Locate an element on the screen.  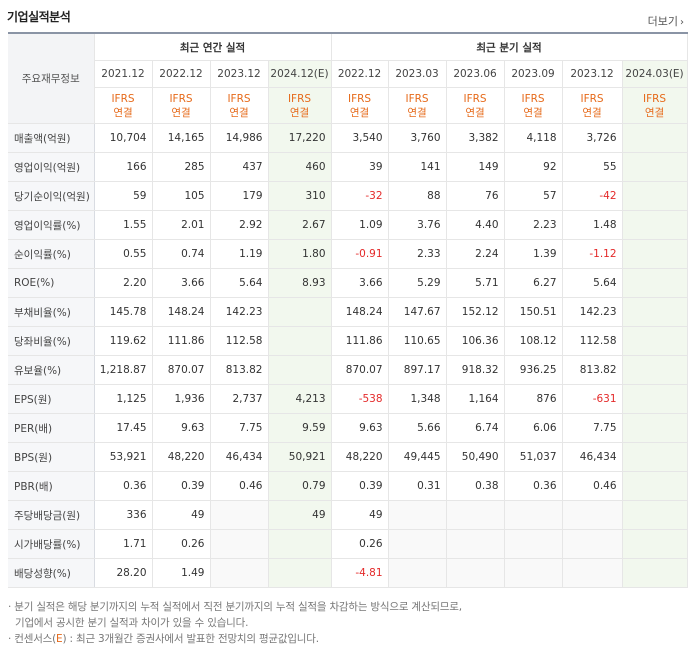
value-cell: 17.45 is located at coordinates (123, 428).